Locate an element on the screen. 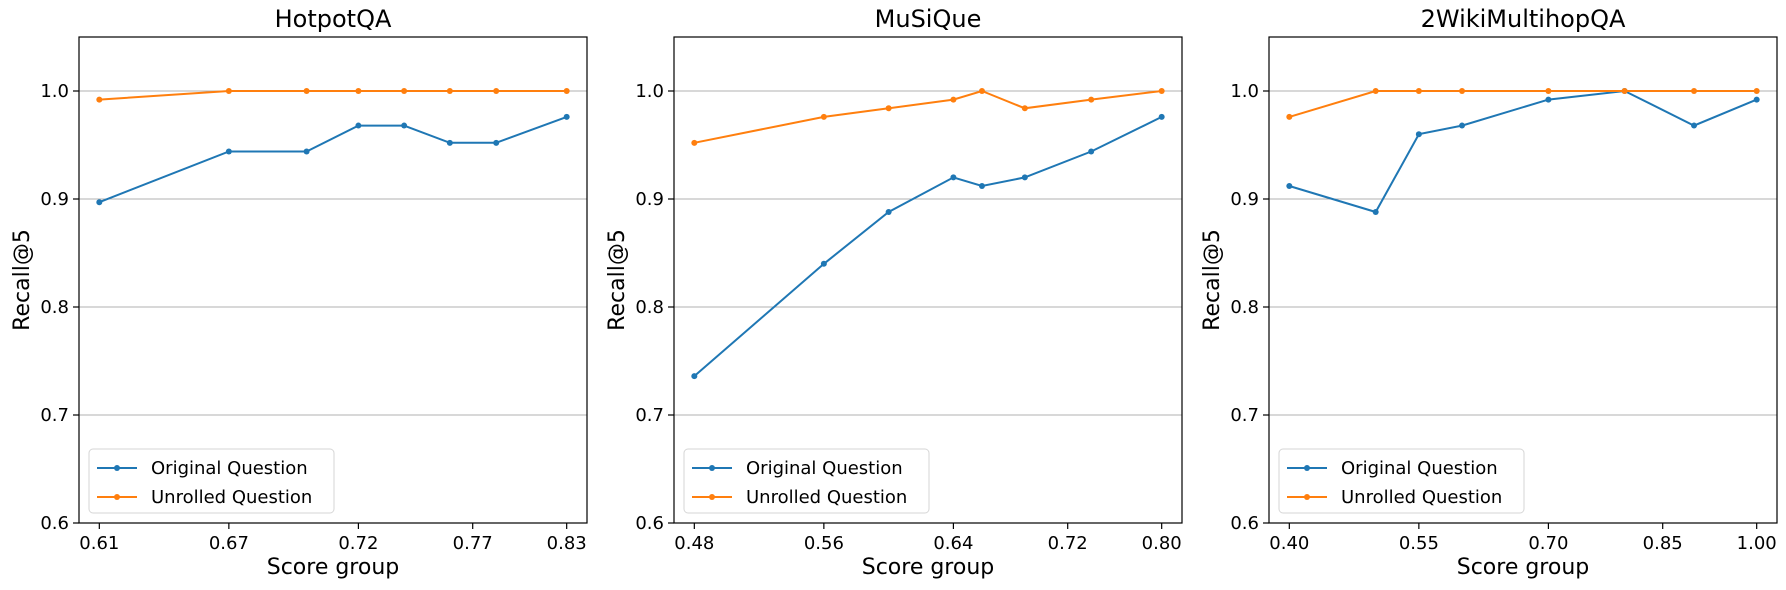 The image size is (1786, 590). x-tick-label: 0.72 is located at coordinates (1068, 543).